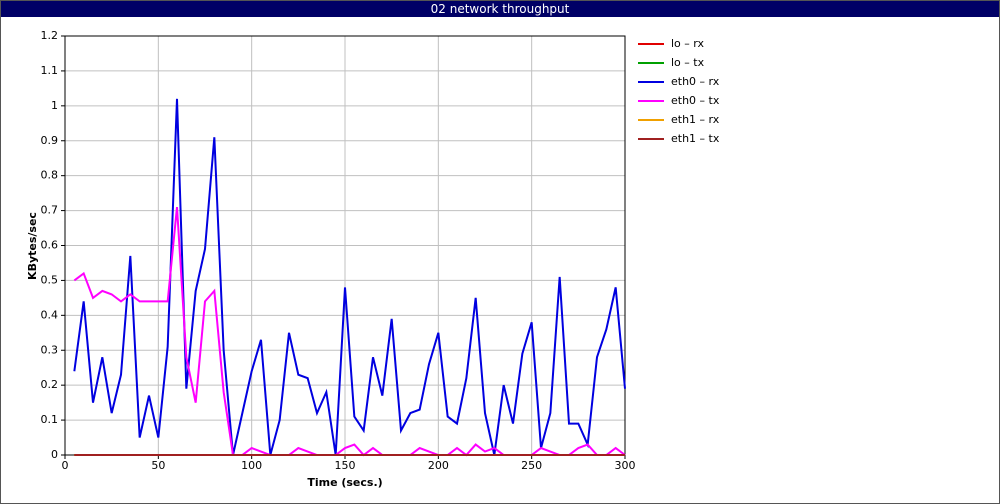 The image size is (1000, 504). What do you see at coordinates (50, 419) in the screenshot?
I see `y-tick-label: 0.1` at bounding box center [50, 419].